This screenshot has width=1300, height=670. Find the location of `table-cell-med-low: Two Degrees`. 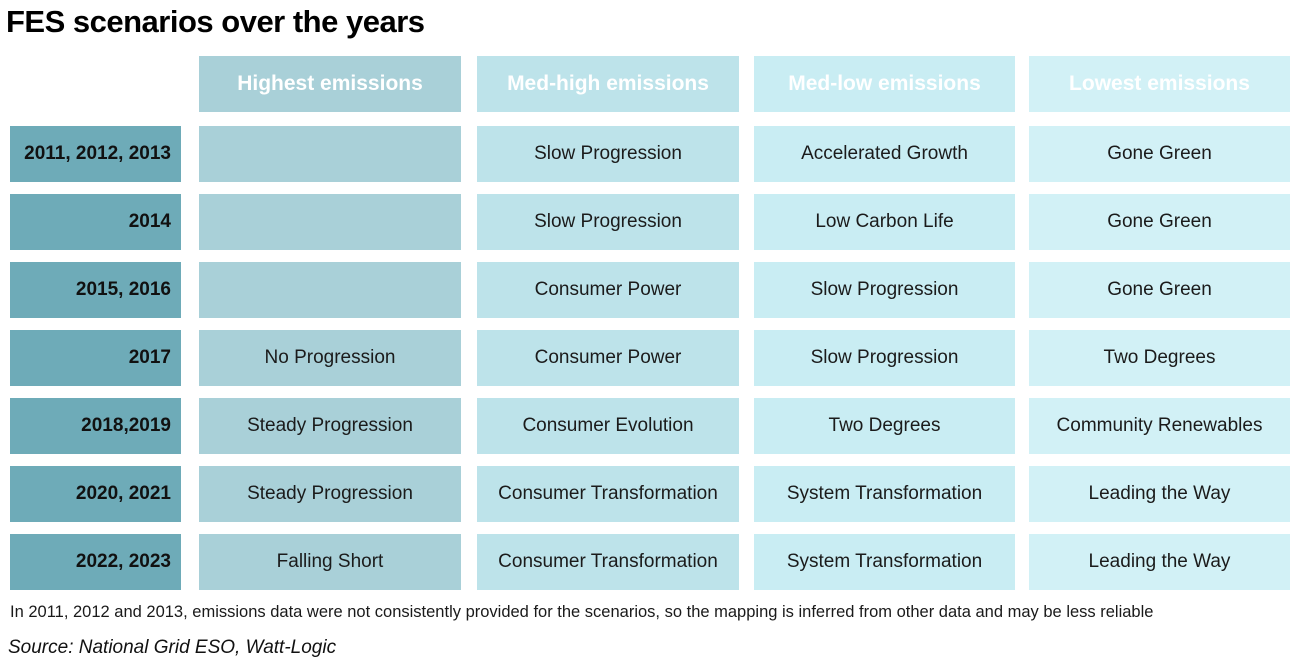

table-cell-med-low: Two Degrees is located at coordinates (884, 426).